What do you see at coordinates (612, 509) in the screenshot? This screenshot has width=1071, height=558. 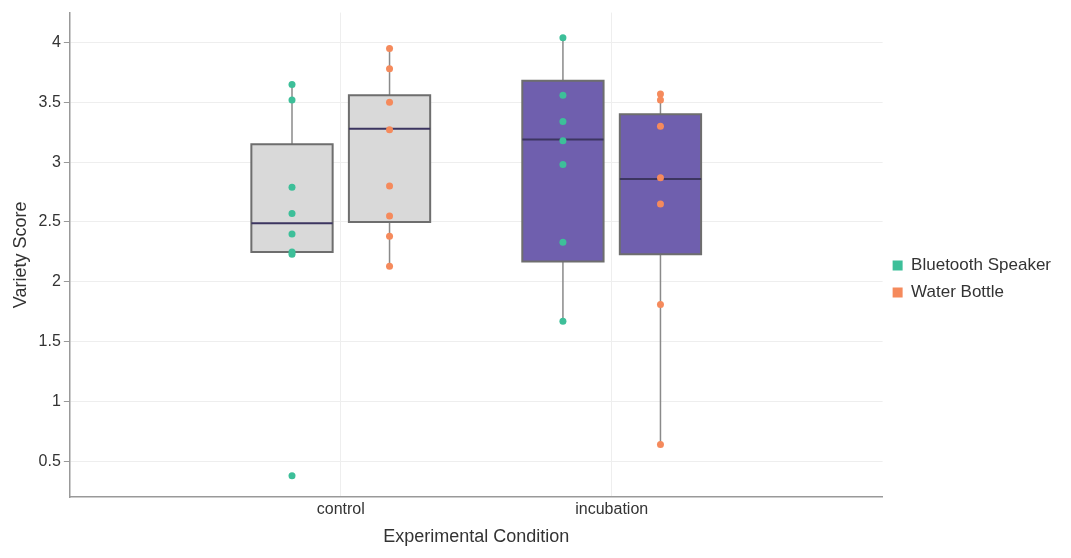 I see `x-tick-label: incubation` at bounding box center [612, 509].